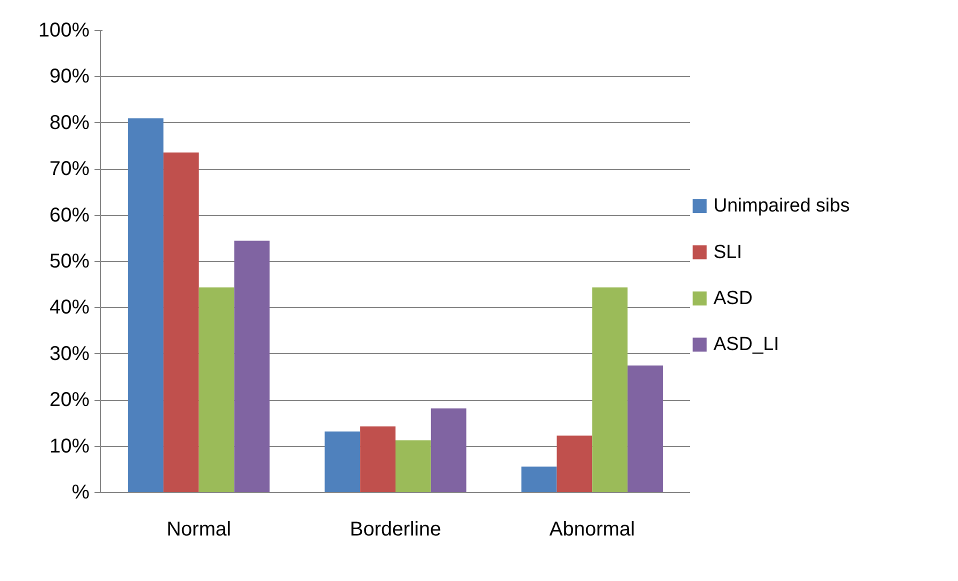  What do you see at coordinates (746, 345) in the screenshot?
I see `legend-label: ASD_LI` at bounding box center [746, 345].